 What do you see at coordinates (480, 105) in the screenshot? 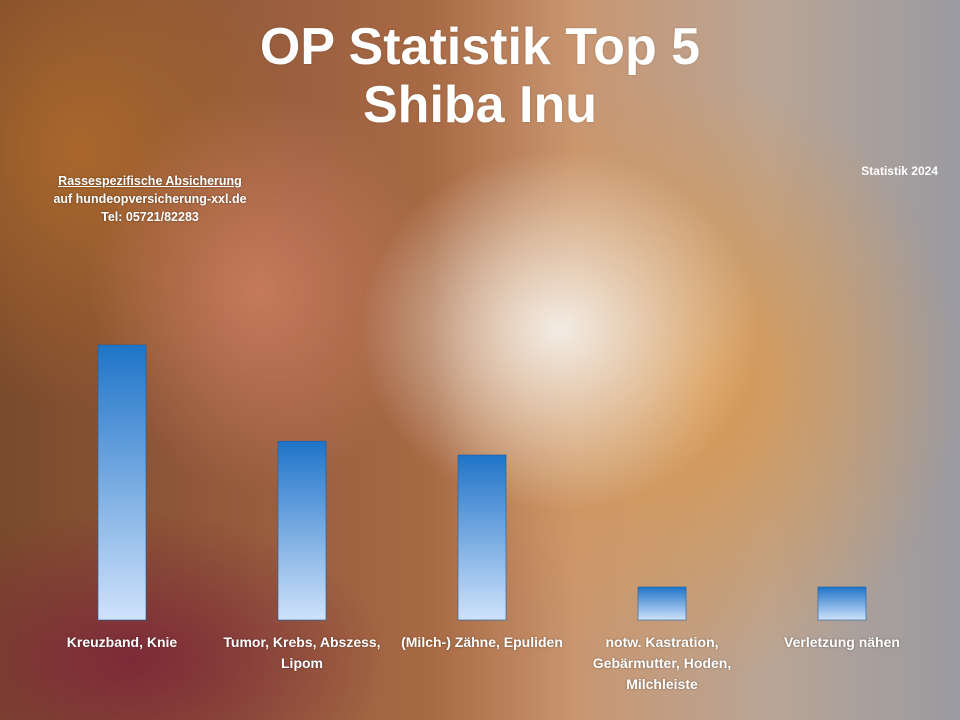
I see `subtitle-line: Shiba Inu` at bounding box center [480, 105].